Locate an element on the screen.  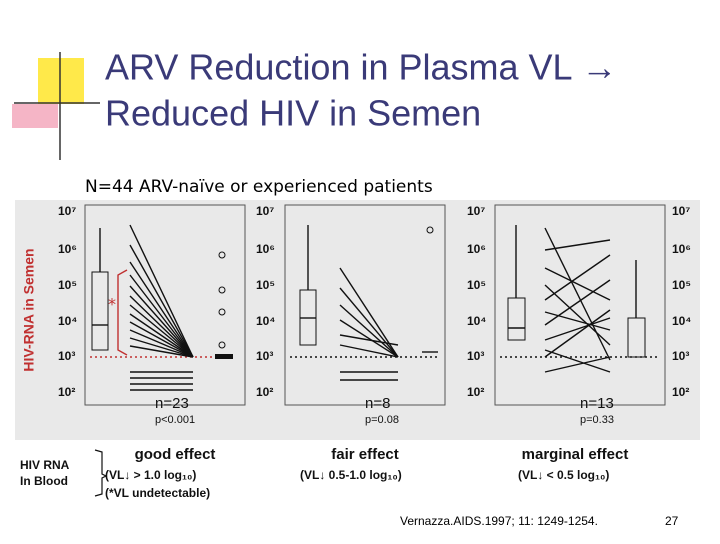
y-axis-label: HIV-RNA in Semen is located at coordinates (29, 309).